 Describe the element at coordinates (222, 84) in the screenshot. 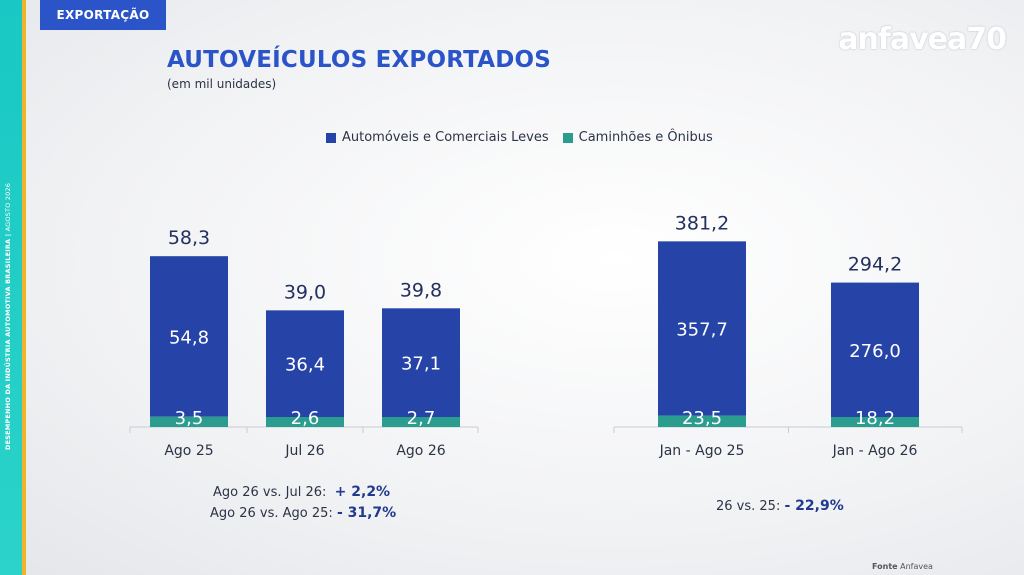

I see `page-subtitle: (em mil unidades)` at that location.